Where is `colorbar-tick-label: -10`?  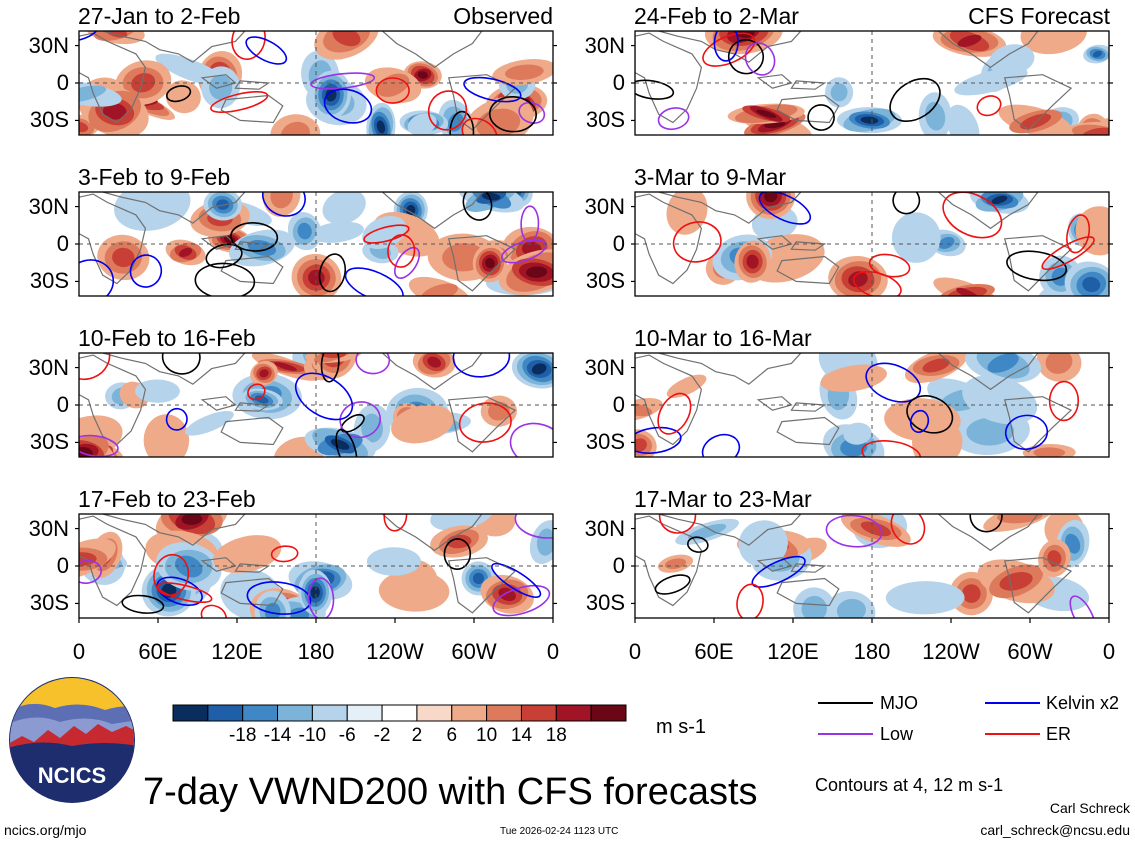 colorbar-tick-label: -10 is located at coordinates (312, 735).